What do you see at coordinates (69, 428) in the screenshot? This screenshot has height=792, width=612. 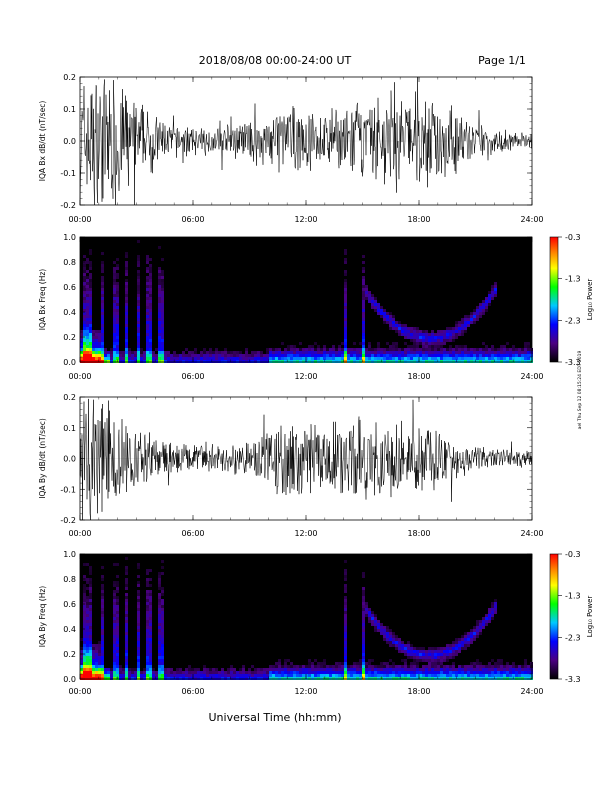 I see `y-tick-label: 0.1` at bounding box center [69, 428].